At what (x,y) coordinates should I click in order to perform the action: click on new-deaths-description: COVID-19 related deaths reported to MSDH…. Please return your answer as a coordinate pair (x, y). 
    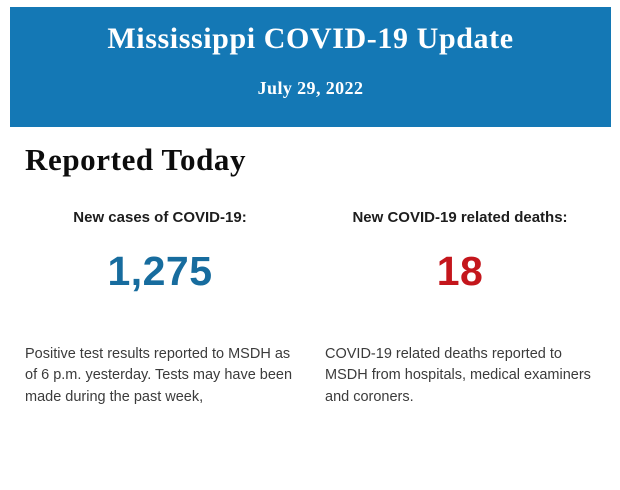
    Looking at the image, I should click on (458, 375).